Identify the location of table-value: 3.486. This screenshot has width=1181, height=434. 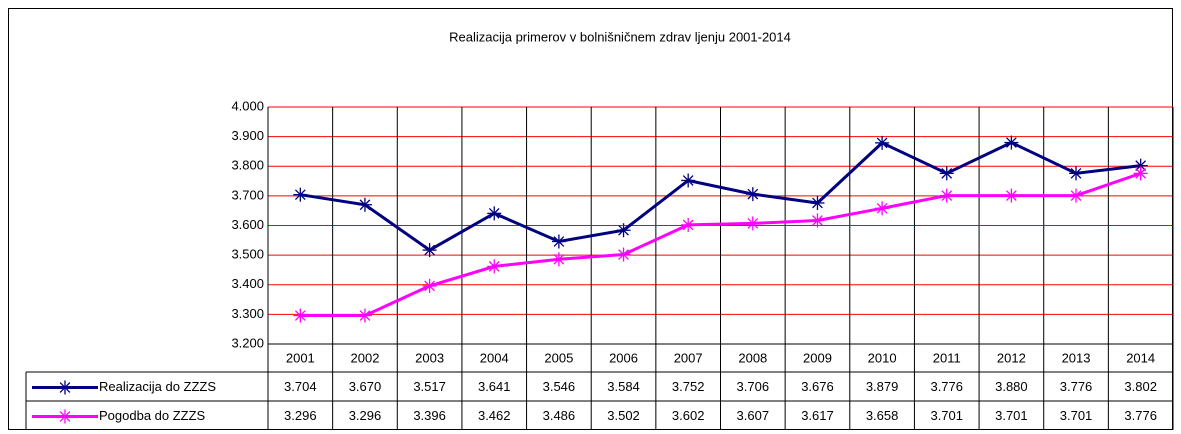
(559, 415).